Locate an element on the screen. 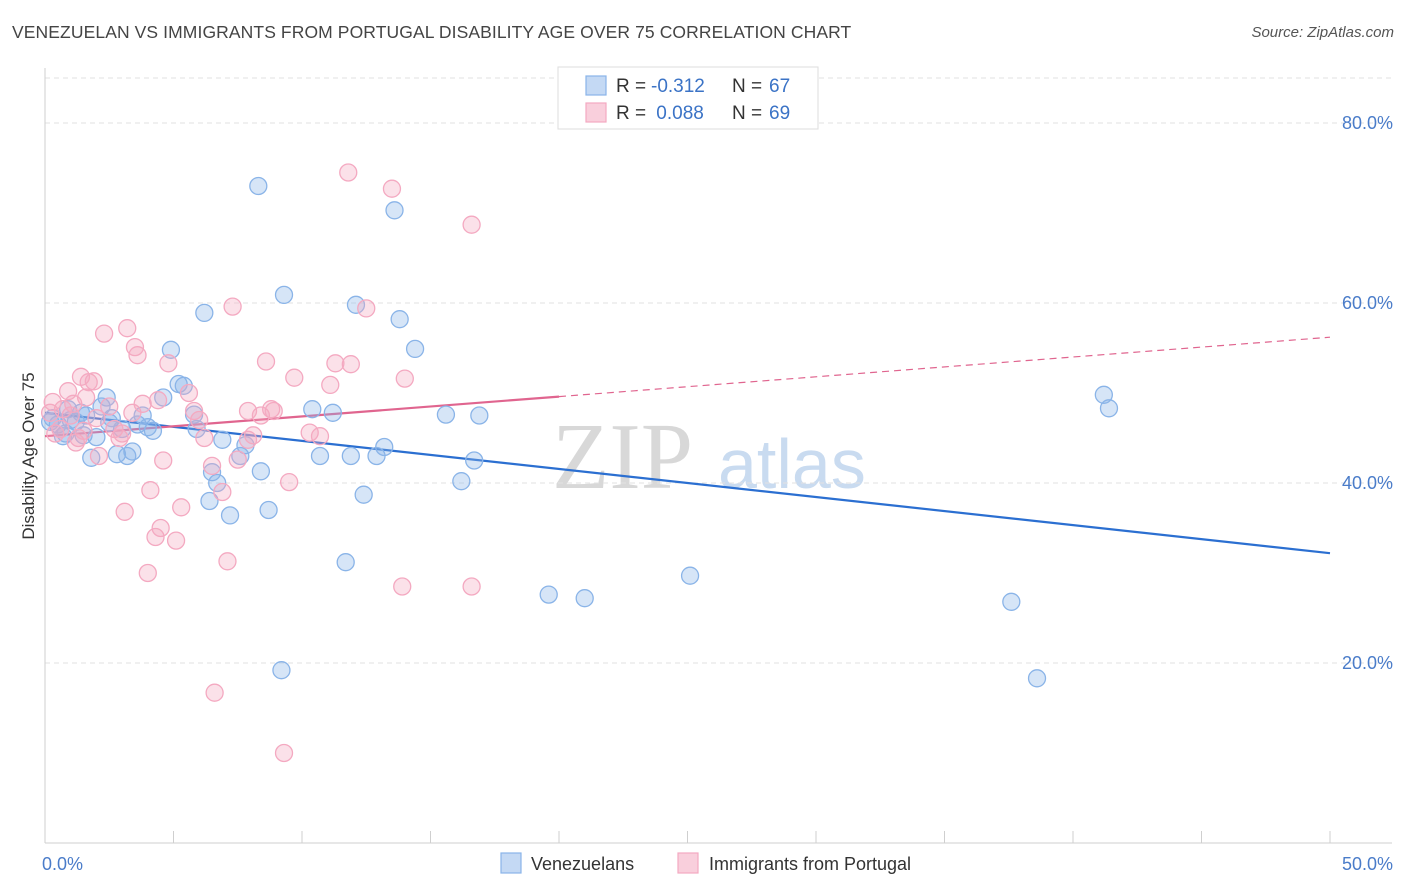  legend-r-label-2: R = is located at coordinates (631, 113).